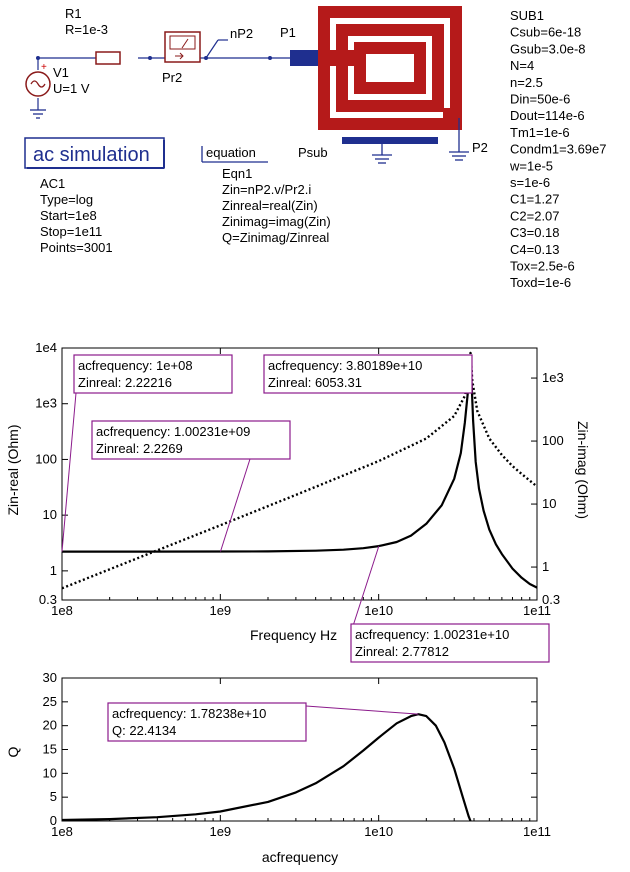  I want to click on y-tick-label: 1e4, so click(46, 347).